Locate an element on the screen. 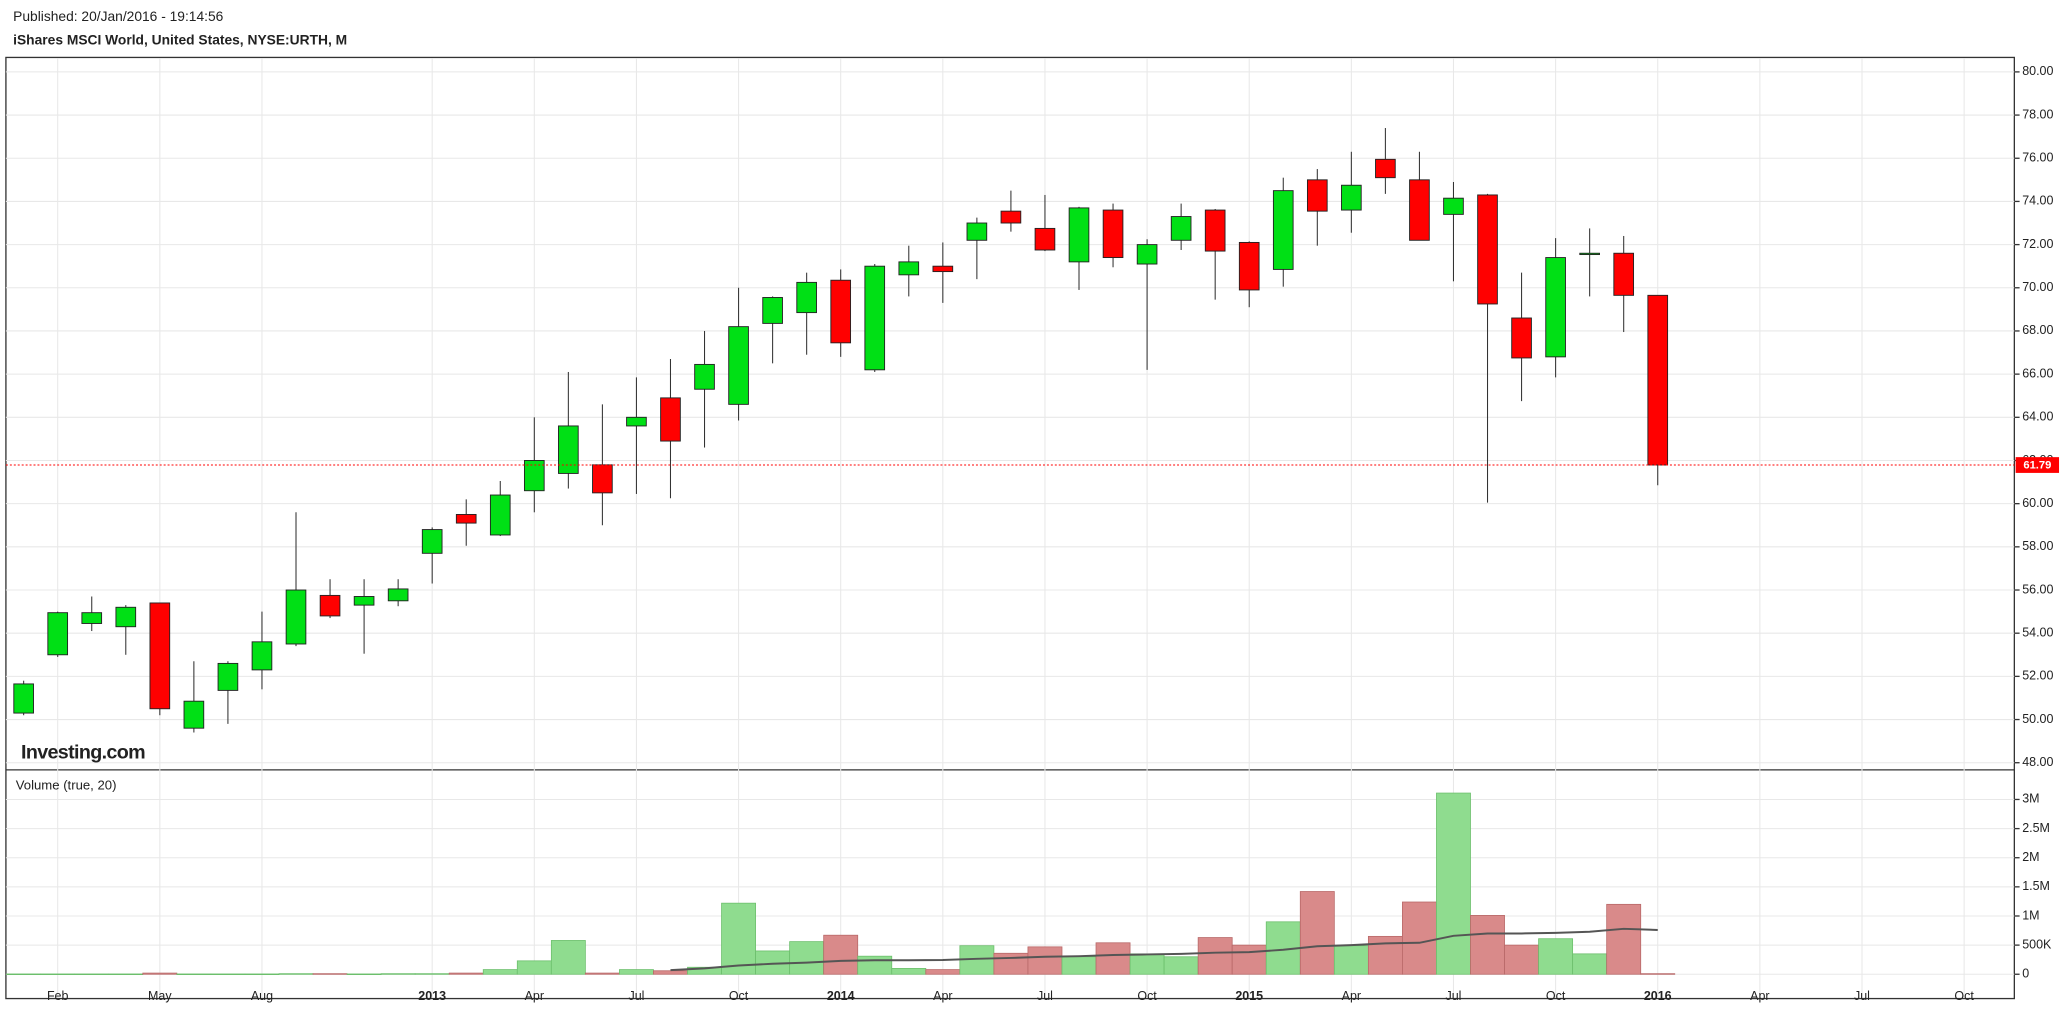  published: Published: 20/Jan/2016 - 19:14:56 is located at coordinates (118, 16).